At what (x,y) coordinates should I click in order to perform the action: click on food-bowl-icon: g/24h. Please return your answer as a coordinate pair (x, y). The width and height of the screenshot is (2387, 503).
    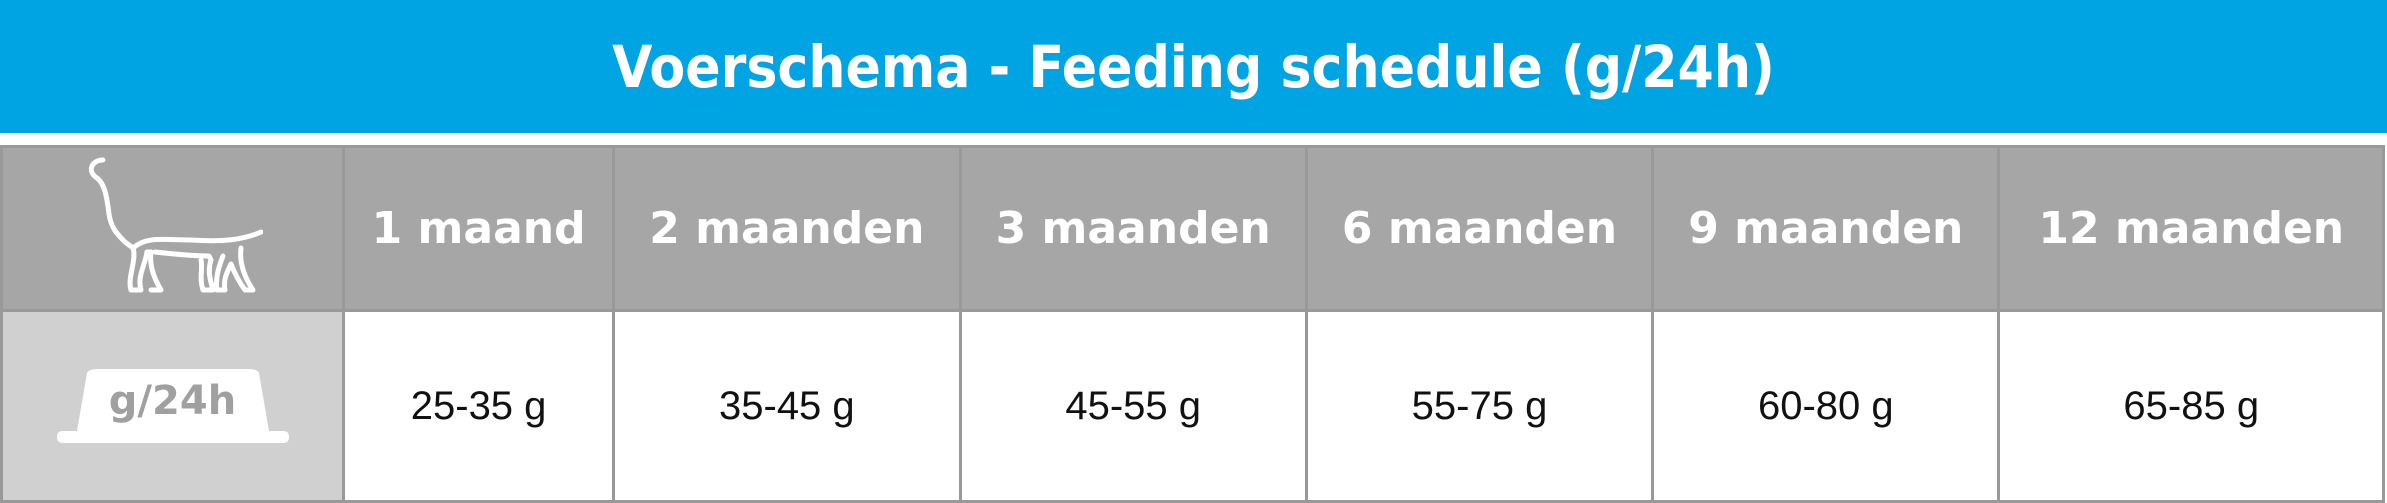
    Looking at the image, I should click on (172, 406).